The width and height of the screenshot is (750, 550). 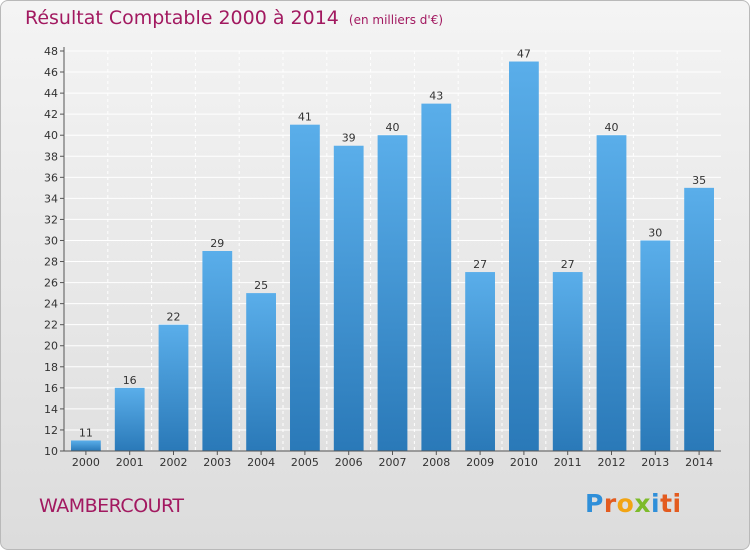 What do you see at coordinates (348, 298) in the screenshot?
I see `bar-2006` at bounding box center [348, 298].